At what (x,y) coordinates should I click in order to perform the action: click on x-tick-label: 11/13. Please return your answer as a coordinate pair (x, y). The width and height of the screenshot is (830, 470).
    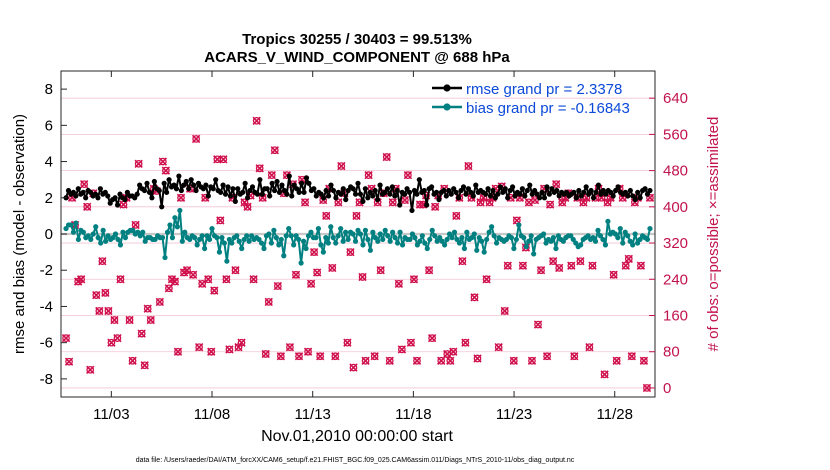
    Looking at the image, I should click on (312, 414).